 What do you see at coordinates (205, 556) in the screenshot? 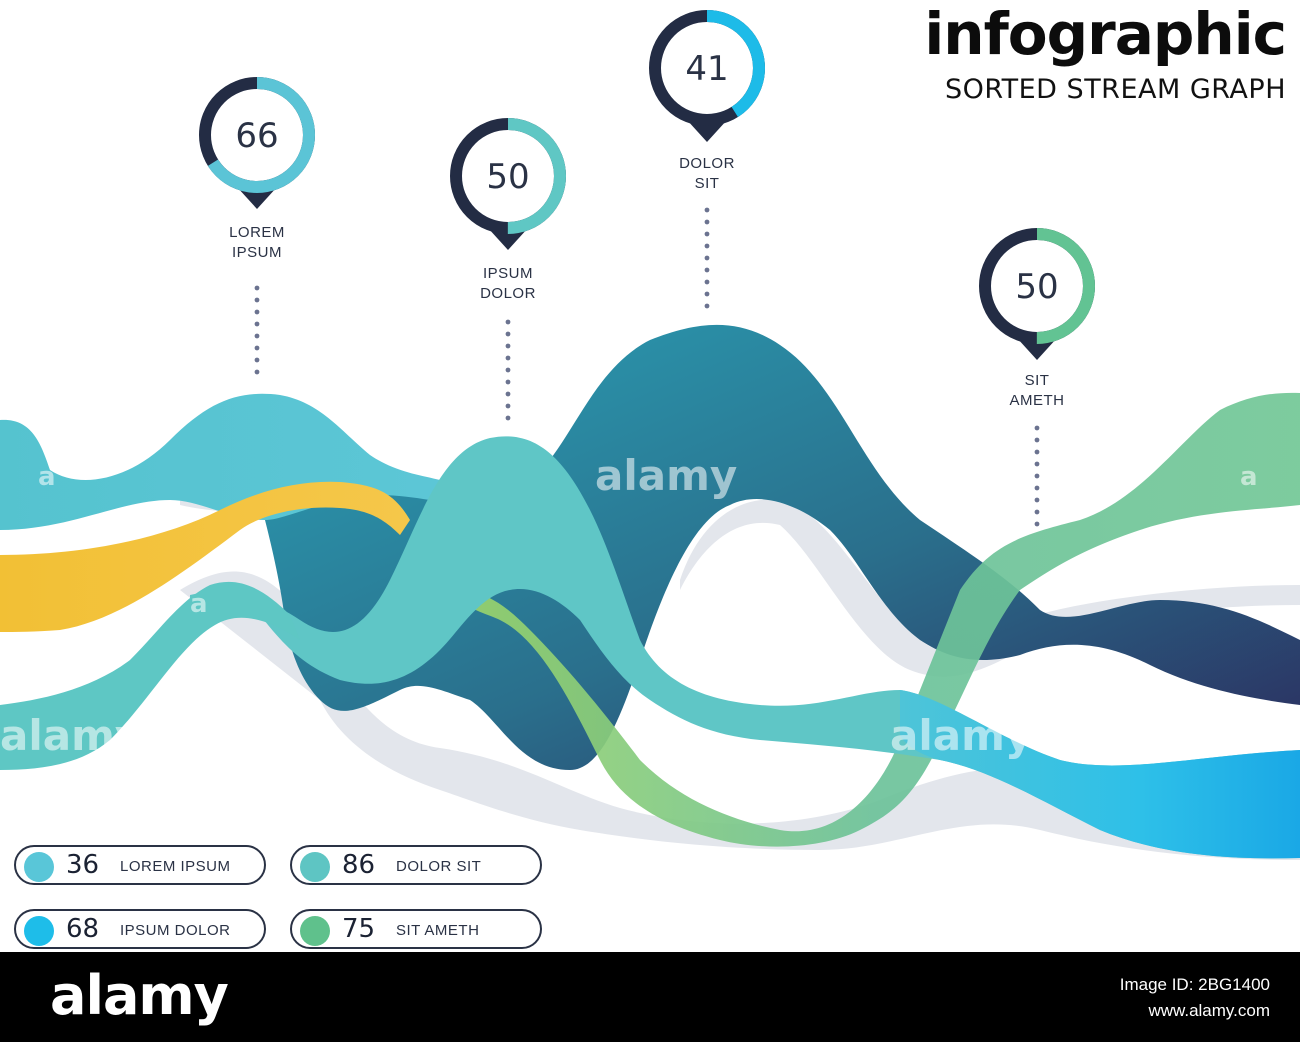
I see `stream-yellow` at bounding box center [205, 556].